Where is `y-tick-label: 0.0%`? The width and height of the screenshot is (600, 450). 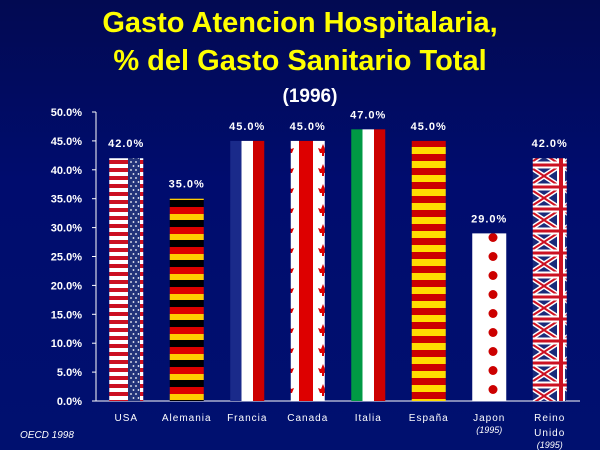 y-tick-label: 0.0% is located at coordinates (69, 402).